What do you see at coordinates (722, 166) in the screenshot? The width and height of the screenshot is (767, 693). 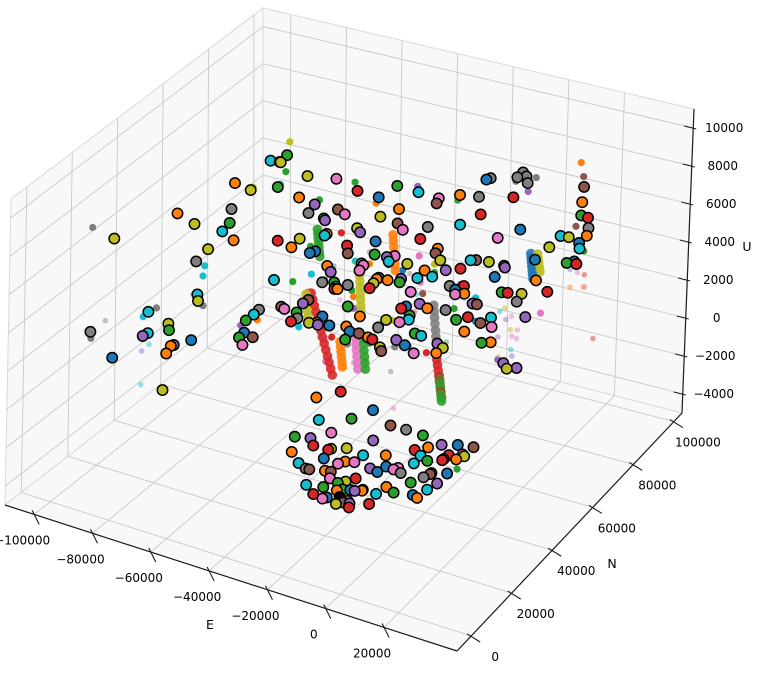 I see `u-tick-label: 8000` at bounding box center [722, 166].